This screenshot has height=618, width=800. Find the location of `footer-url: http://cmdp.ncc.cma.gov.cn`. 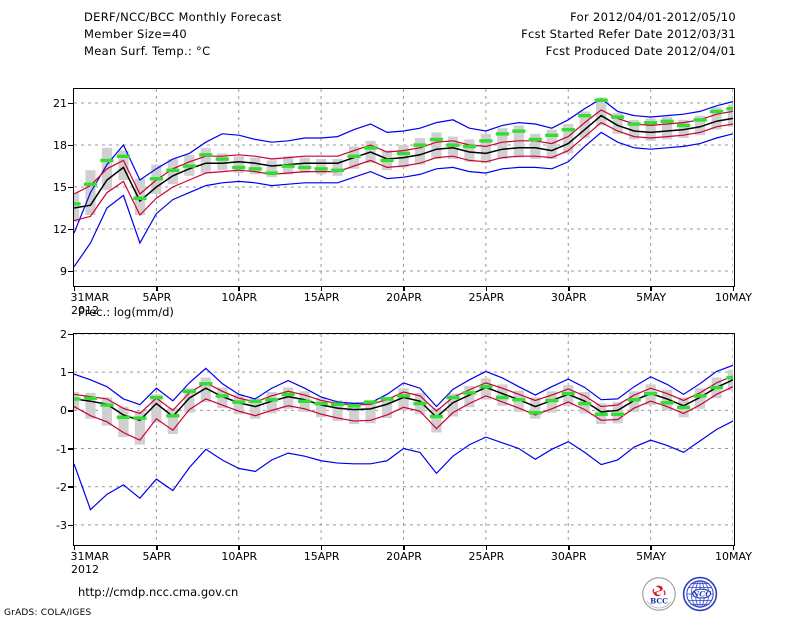

footer-url: http://cmdp.ncc.cma.gov.cn is located at coordinates (158, 592).